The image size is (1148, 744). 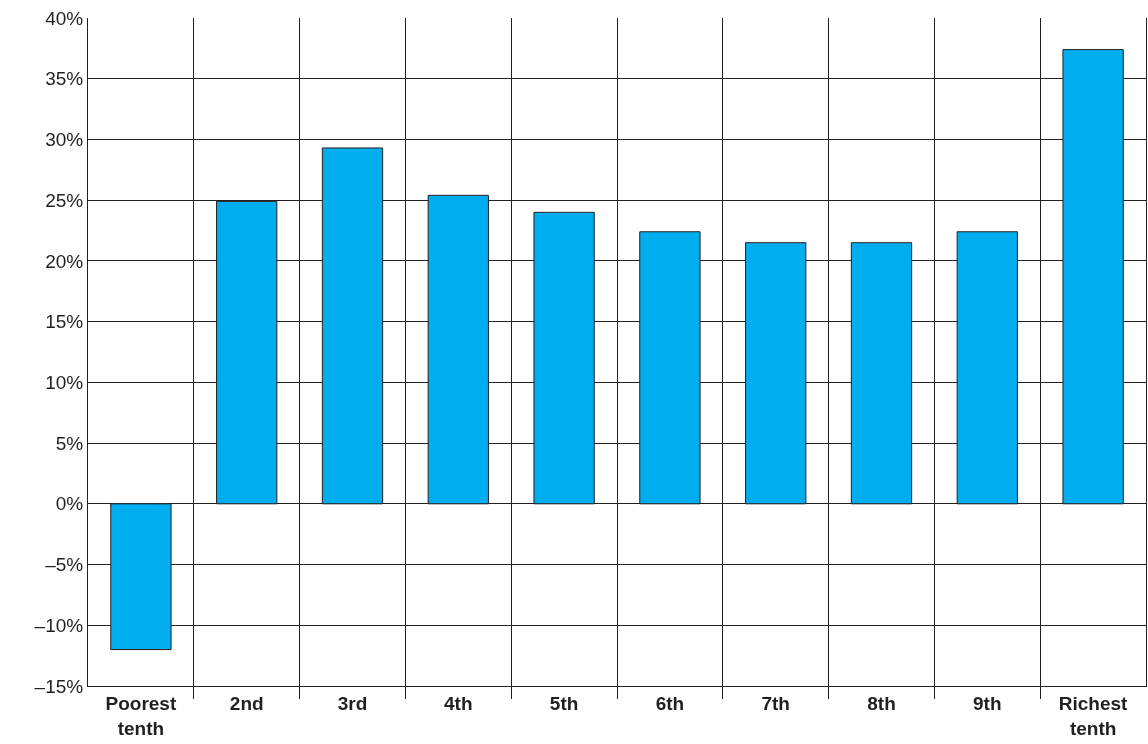 I want to click on x-tick-label: 2nd, so click(x=246, y=703).